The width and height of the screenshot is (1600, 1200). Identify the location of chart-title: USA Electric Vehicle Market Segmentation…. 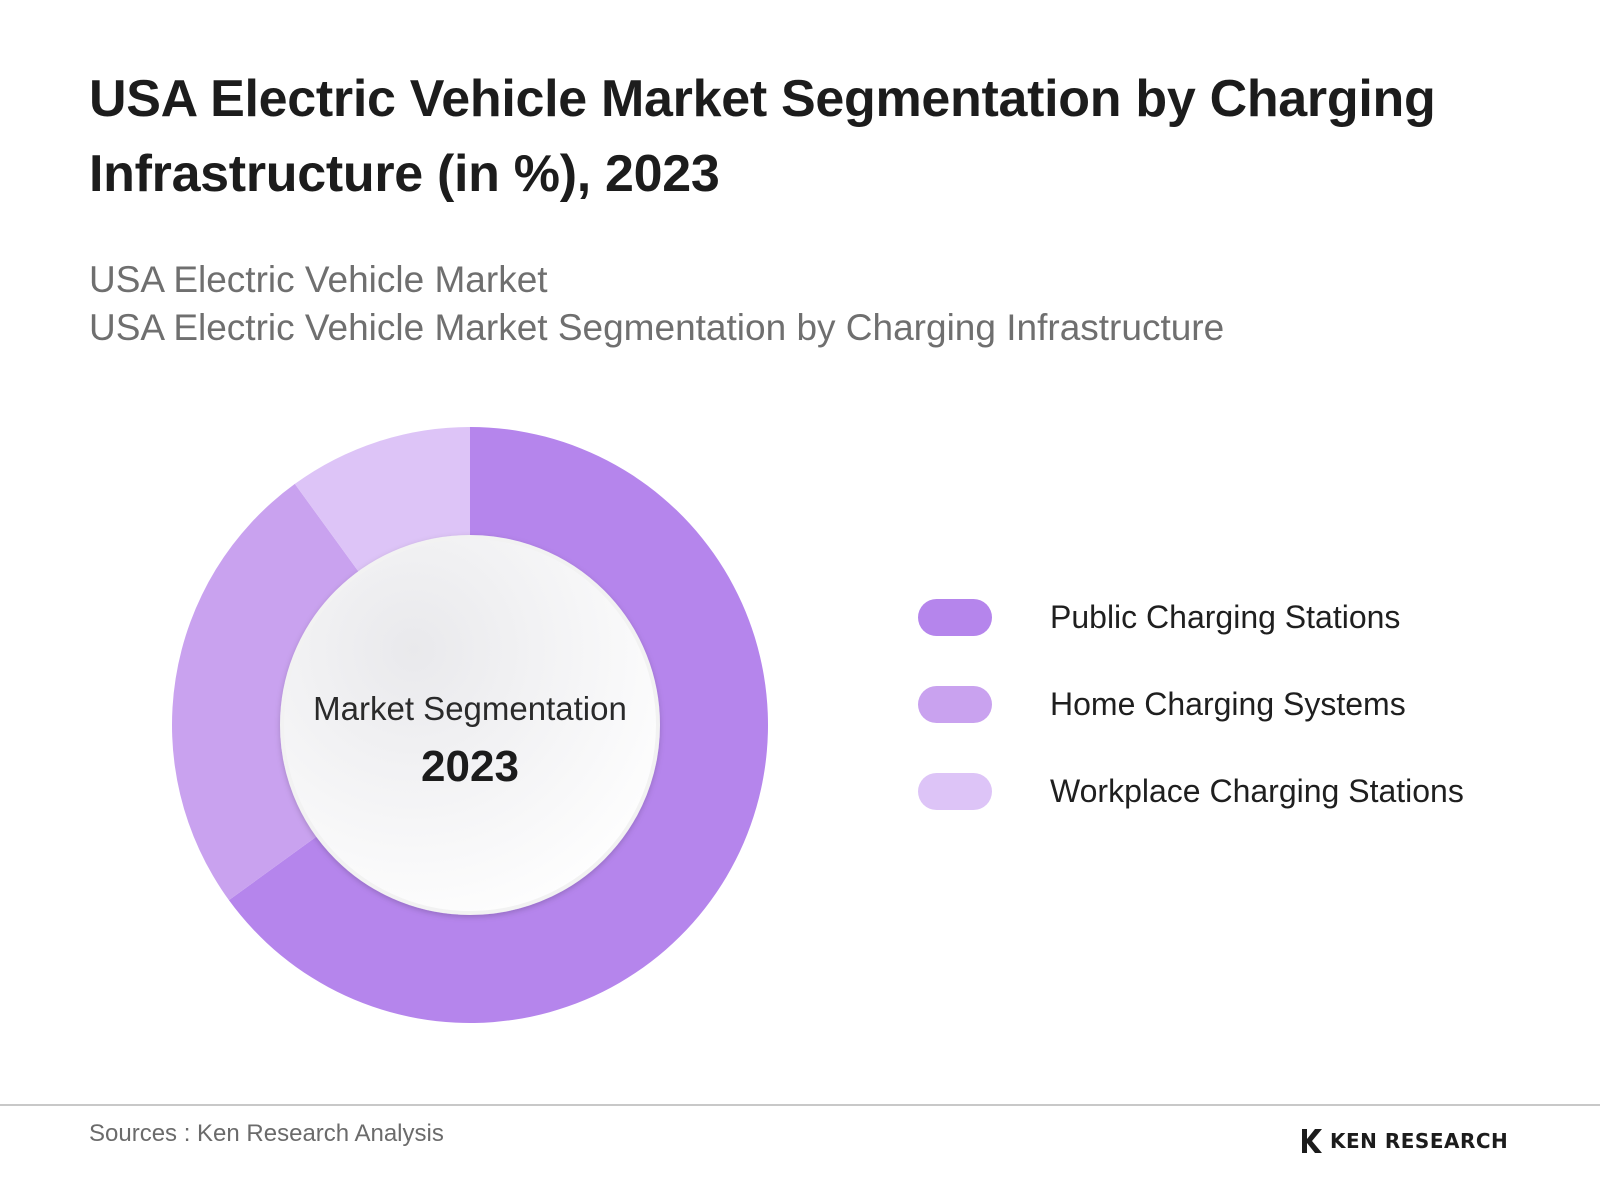
(762, 136).